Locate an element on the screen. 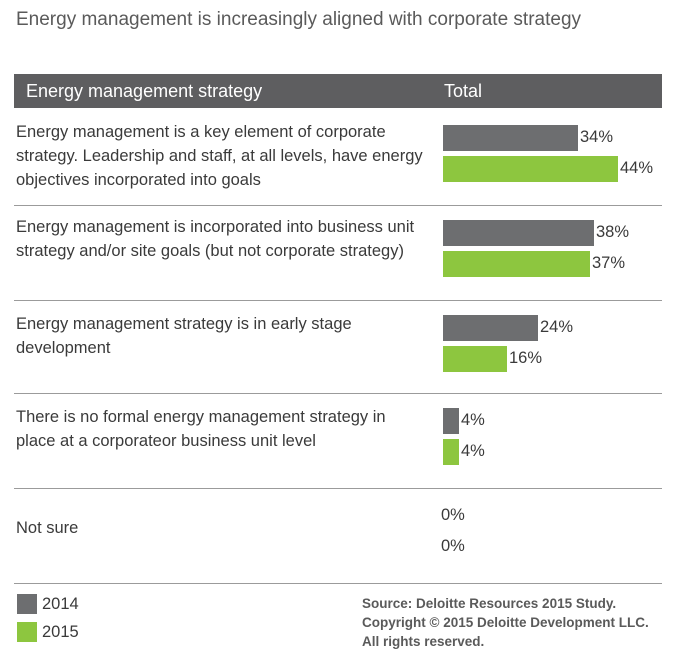 Image resolution: width=679 pixels, height=659 pixels. value-label-2015: 0% is located at coordinates (453, 546).